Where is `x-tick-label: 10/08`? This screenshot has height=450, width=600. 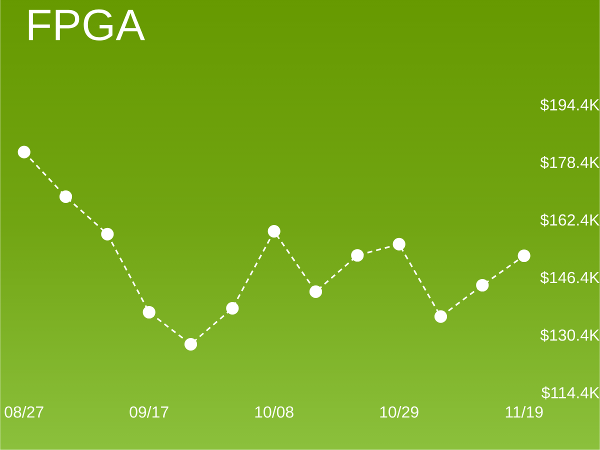 x-tick-label: 10/08 is located at coordinates (274, 412).